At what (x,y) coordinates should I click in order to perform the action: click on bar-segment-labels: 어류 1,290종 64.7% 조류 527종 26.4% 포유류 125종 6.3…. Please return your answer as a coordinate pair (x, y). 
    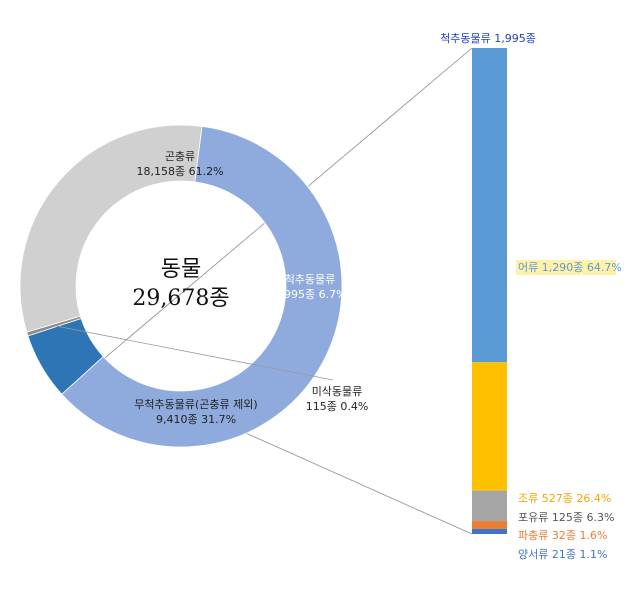
    Looking at the image, I should click on (569, 410).